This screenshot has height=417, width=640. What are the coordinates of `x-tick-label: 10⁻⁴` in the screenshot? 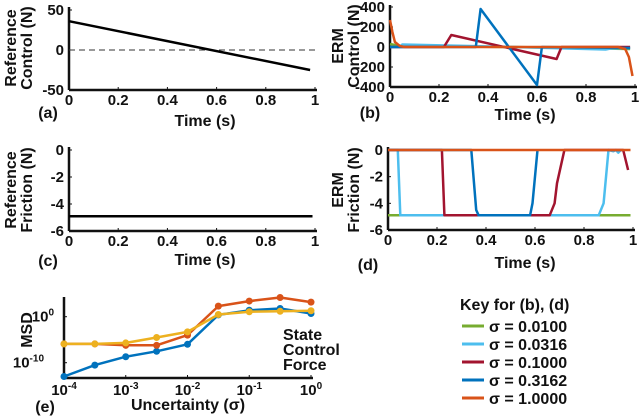 It's located at (64, 390).